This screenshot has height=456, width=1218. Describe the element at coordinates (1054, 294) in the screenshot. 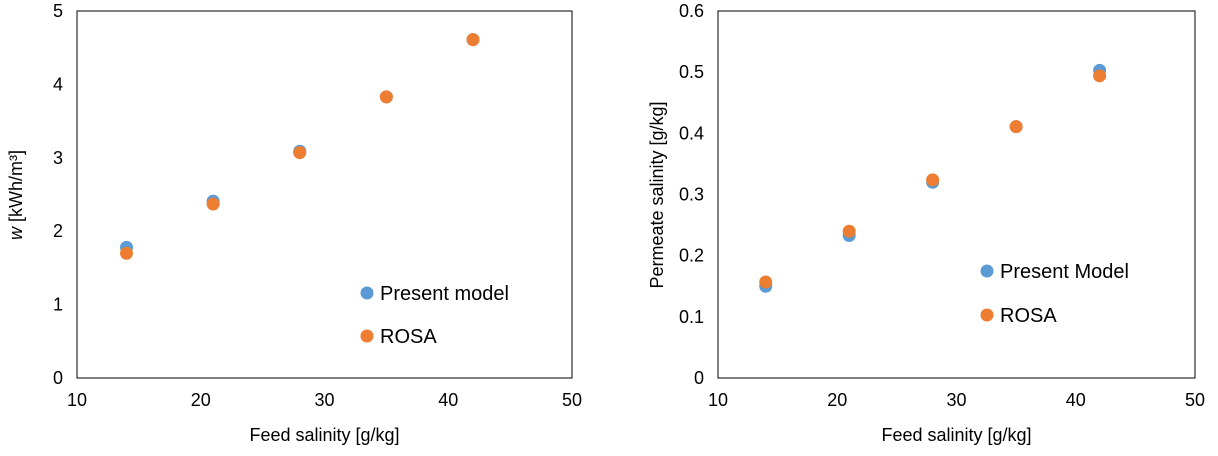

I see `legend: Present Model ROSA` at that location.